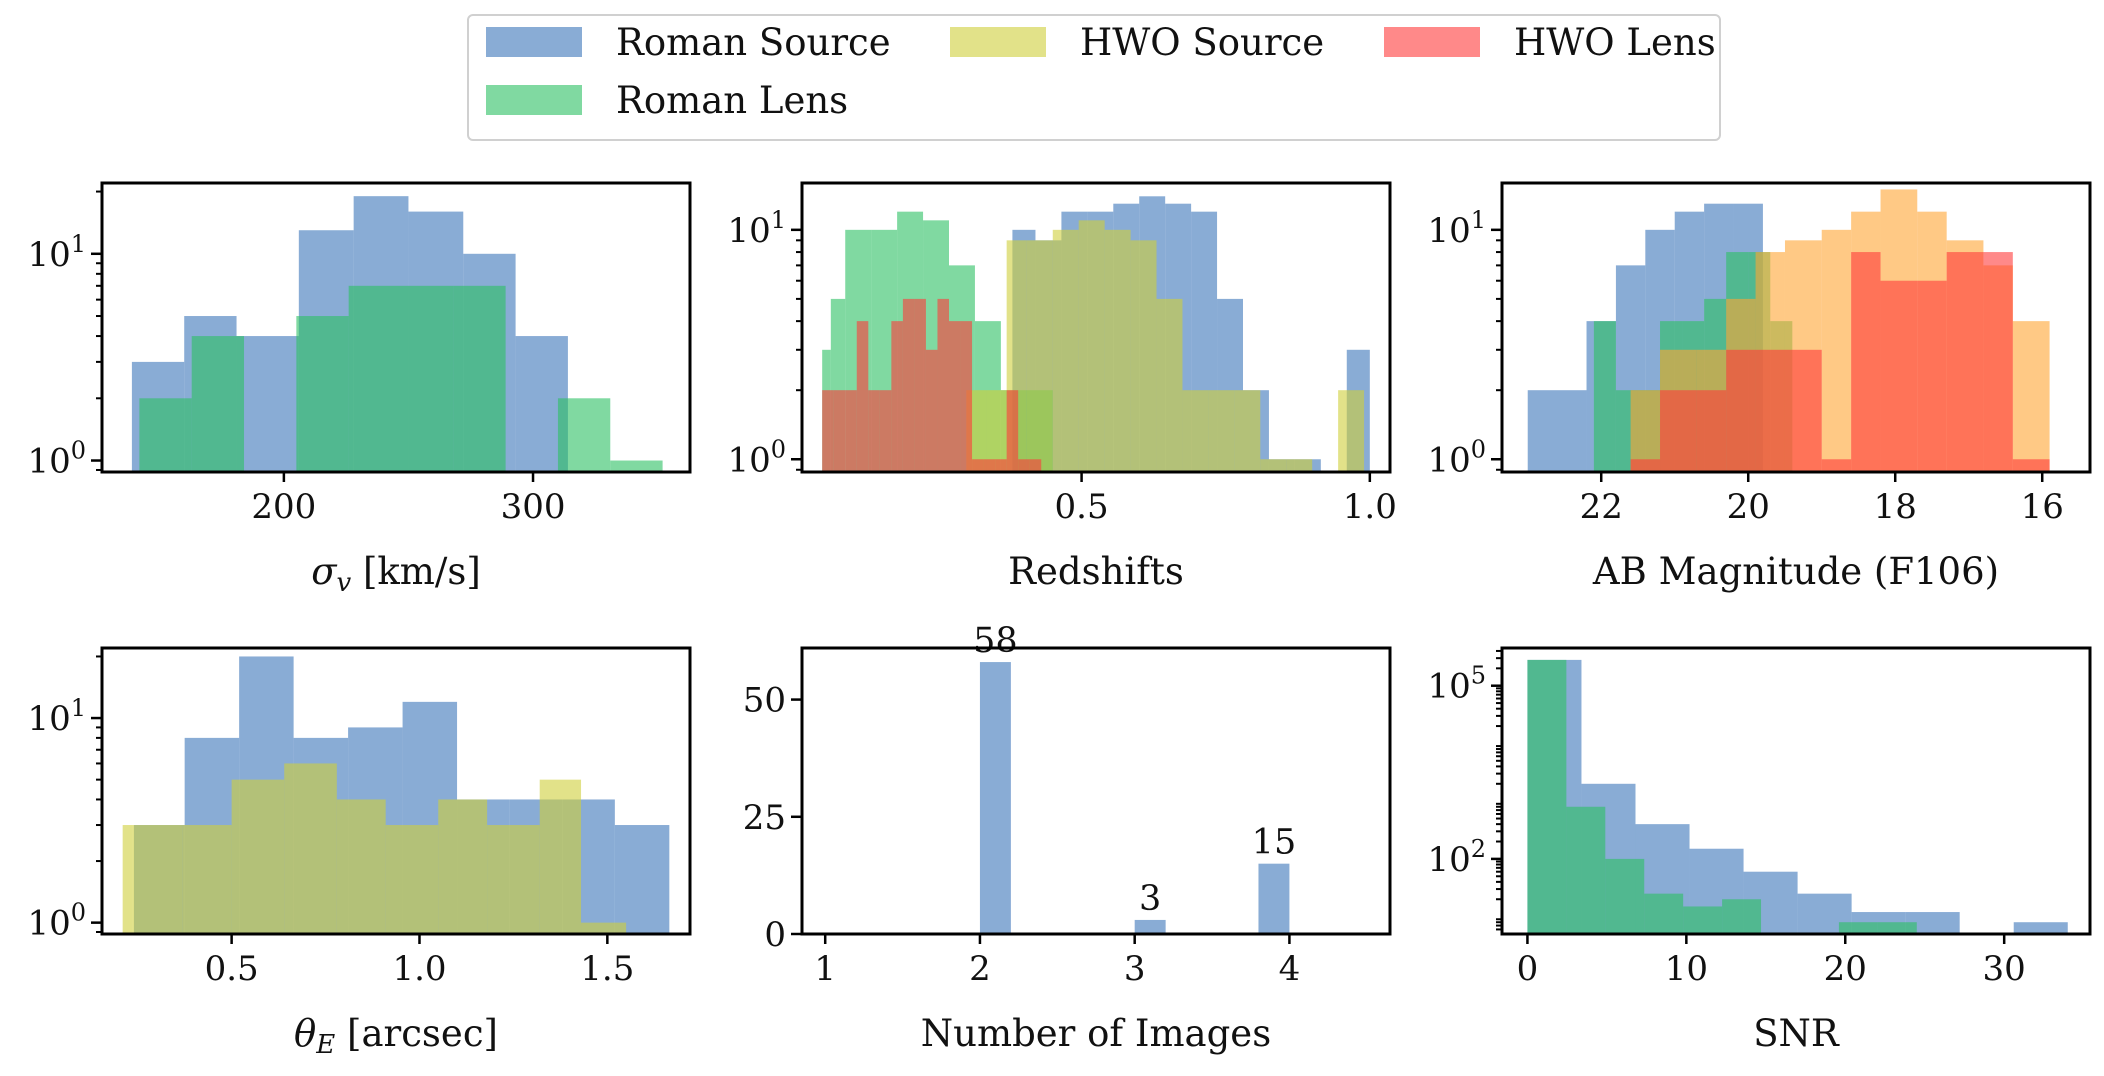 The width and height of the screenshot is (2104, 1076). I want to click on velocity-dispersion-x-tick-label-0: 200, so click(283, 507).